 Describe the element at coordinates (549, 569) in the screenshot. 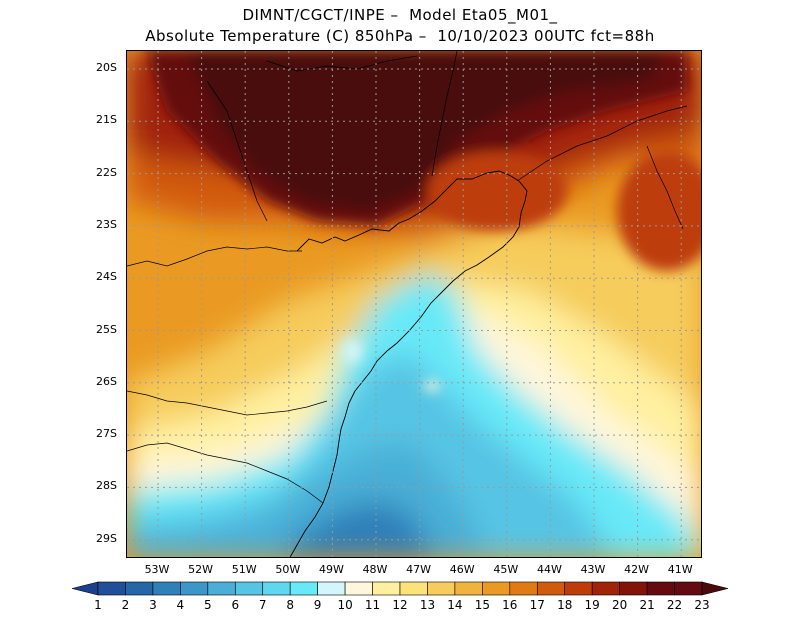

I see `lon-tick-label: 44W` at that location.